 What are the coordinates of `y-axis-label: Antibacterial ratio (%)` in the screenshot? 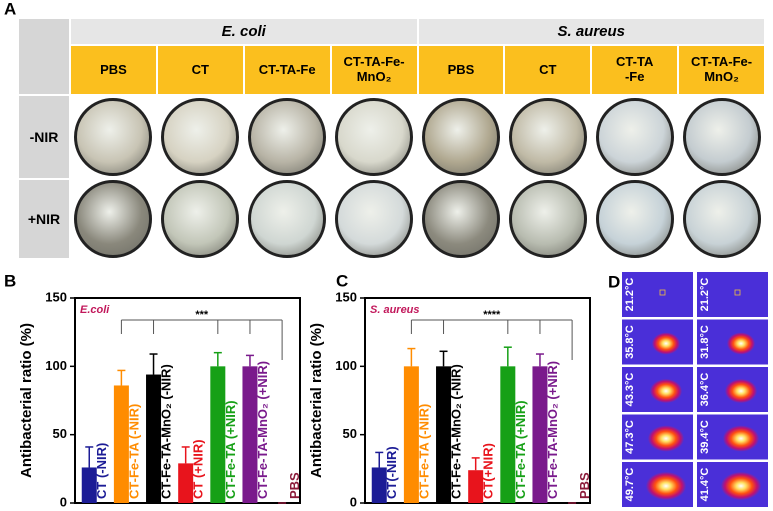 It's located at (26, 400).